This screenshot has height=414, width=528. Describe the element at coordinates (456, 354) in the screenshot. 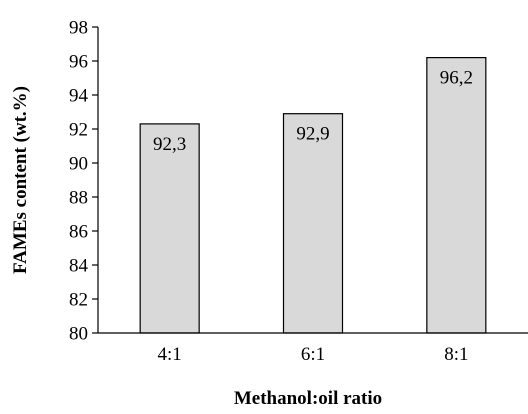

I see `x-tick-label: 8:1` at that location.